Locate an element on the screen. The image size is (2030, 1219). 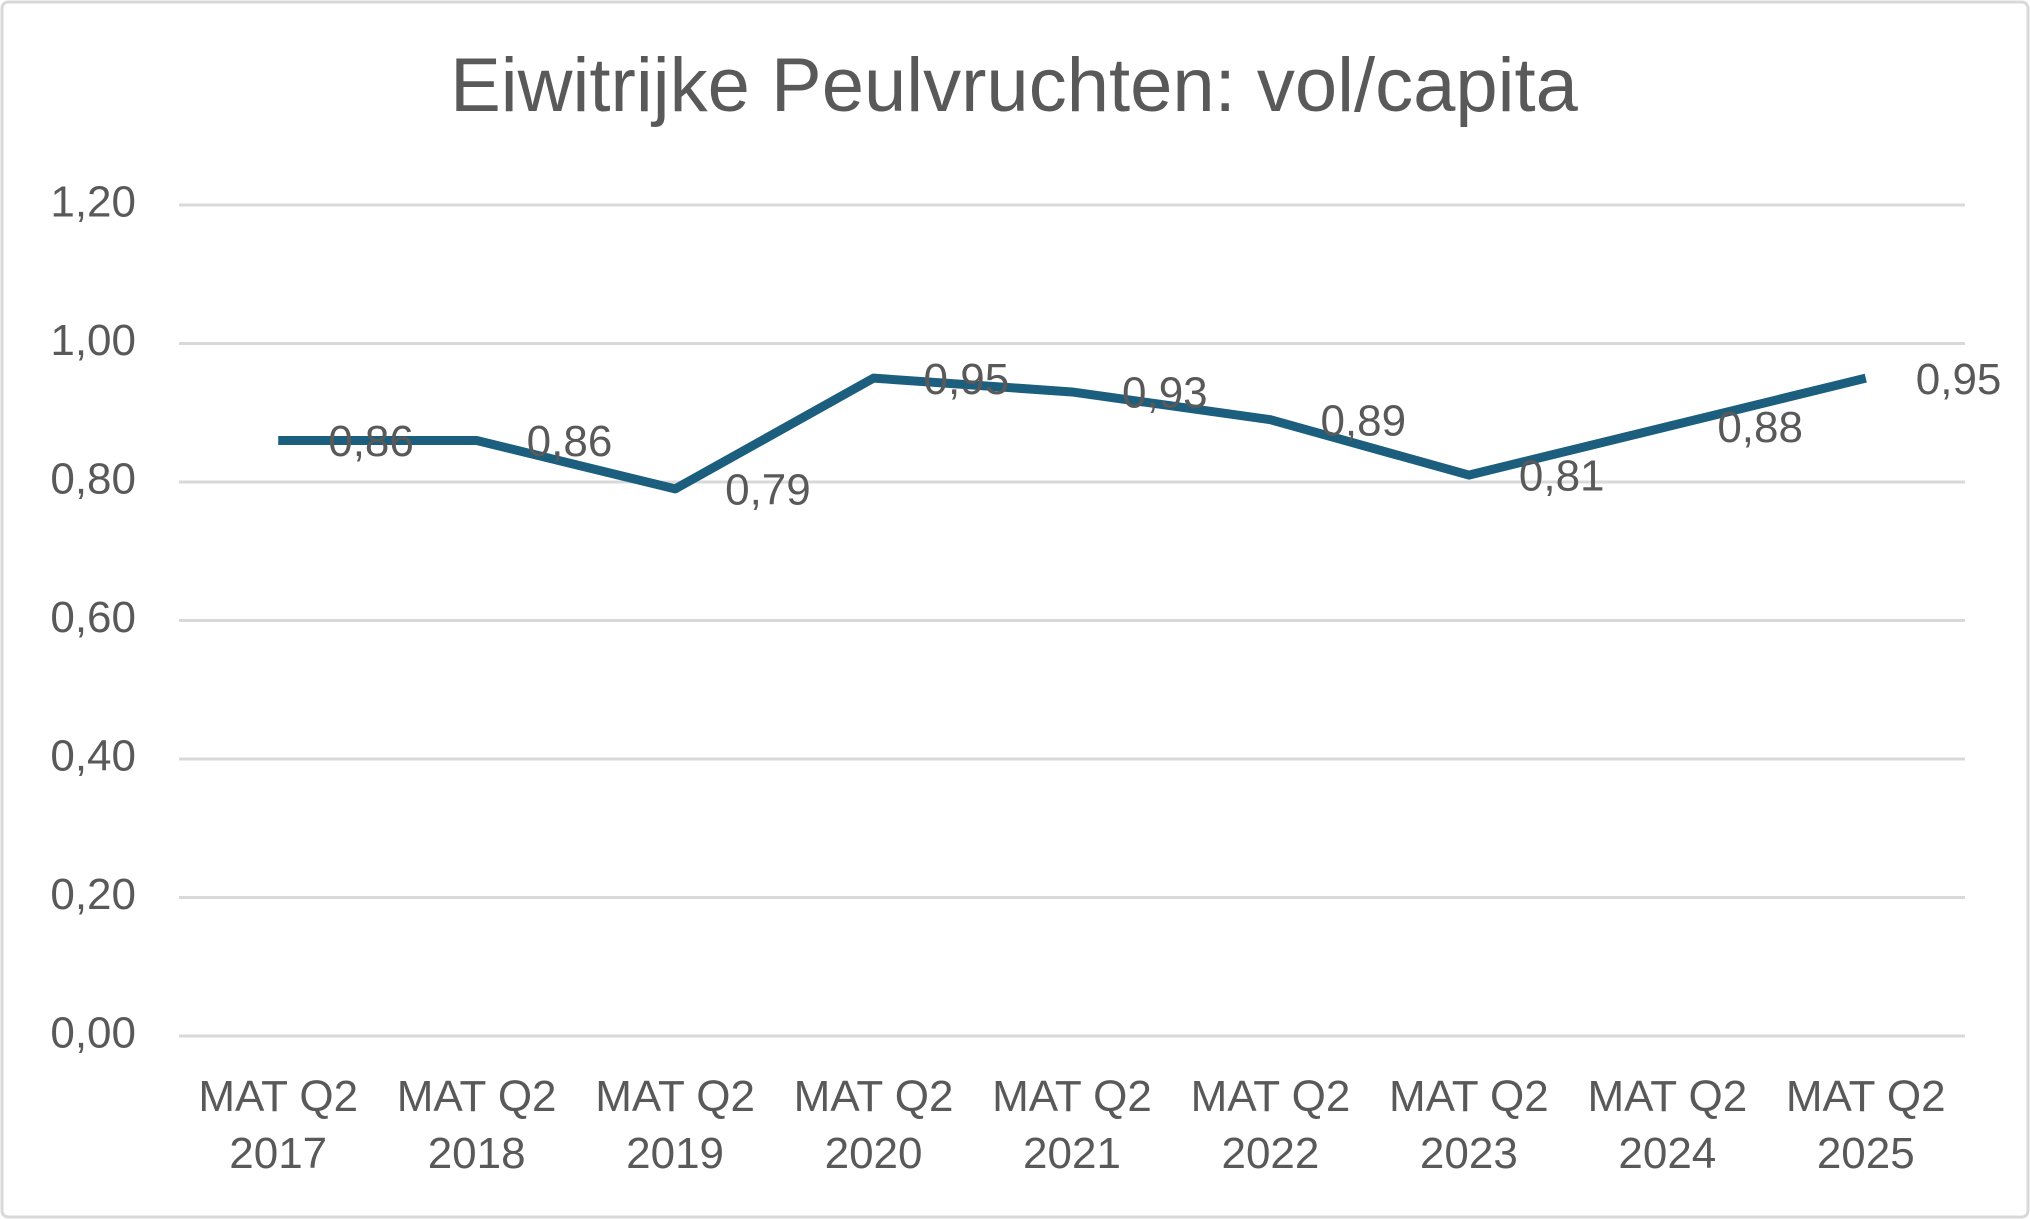
x-tick-label: MAT Q2 2024 is located at coordinates (1667, 1125).